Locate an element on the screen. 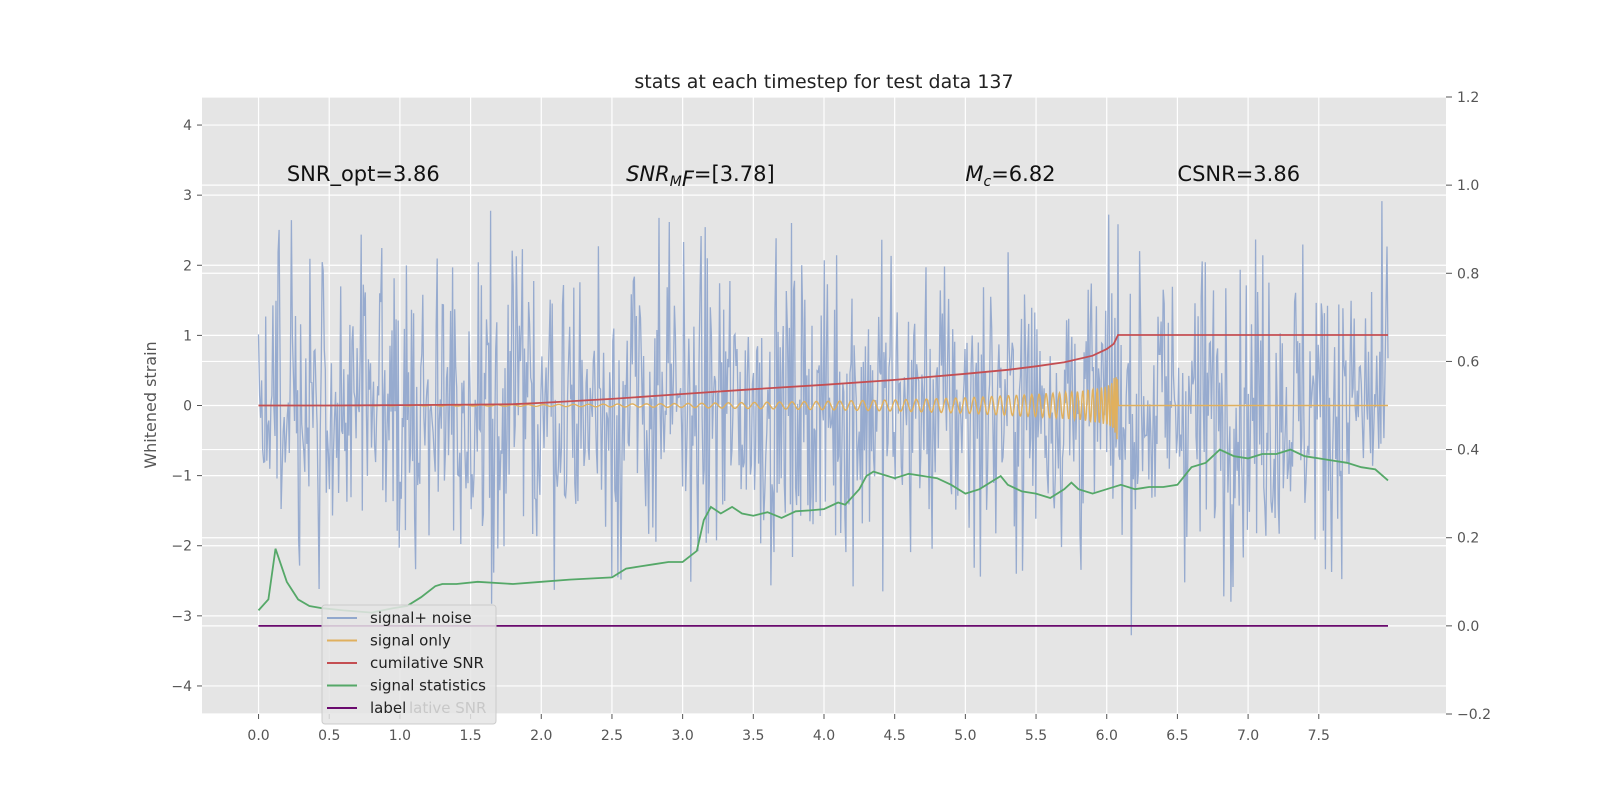 The image size is (1600, 800). x-tick-label: 1.5 is located at coordinates (470, 736).